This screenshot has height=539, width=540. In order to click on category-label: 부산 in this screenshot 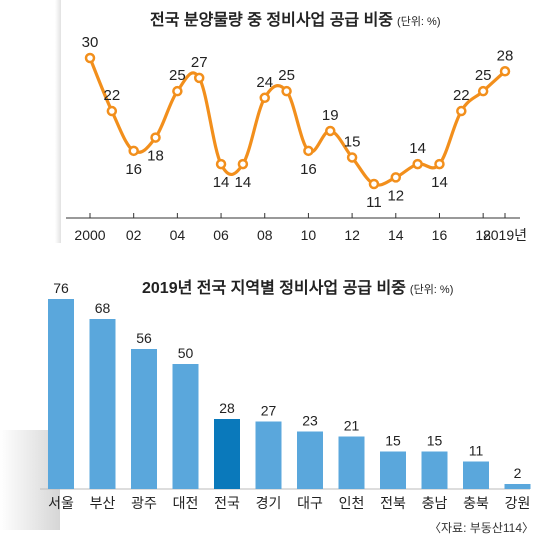, I will do `click(103, 503)`.